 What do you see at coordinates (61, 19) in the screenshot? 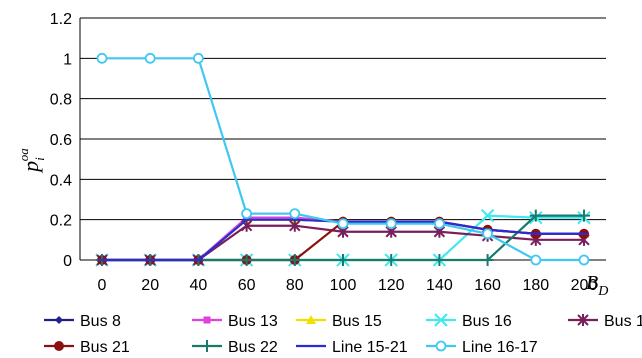
I see `y-tick-label: 1.2` at bounding box center [61, 19].